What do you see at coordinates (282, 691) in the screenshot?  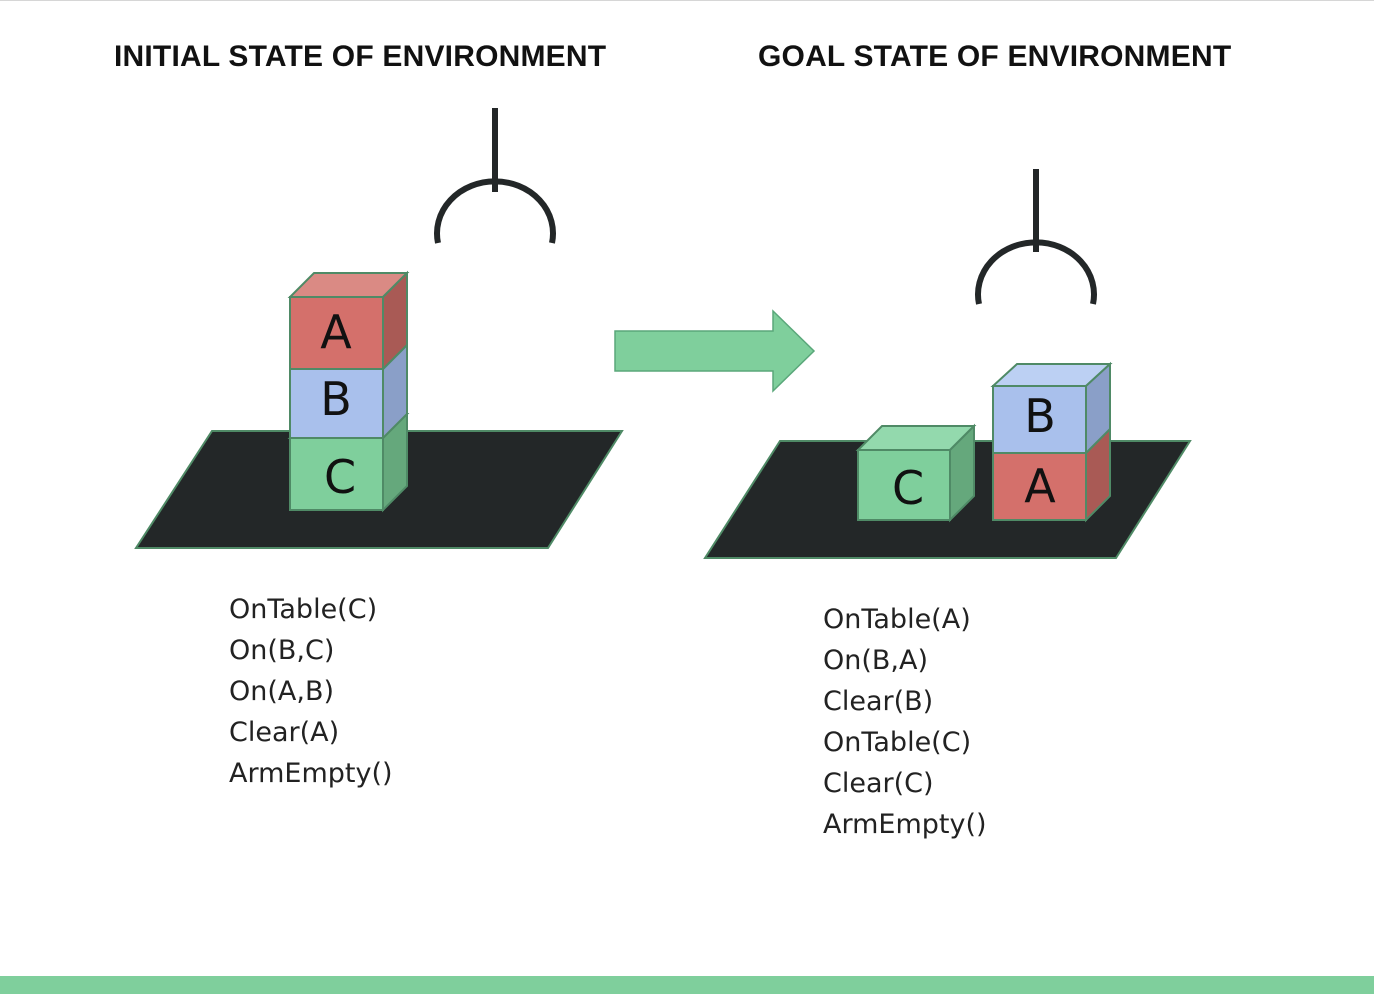 I see `initial-predicate: On(A,B)` at bounding box center [282, 691].